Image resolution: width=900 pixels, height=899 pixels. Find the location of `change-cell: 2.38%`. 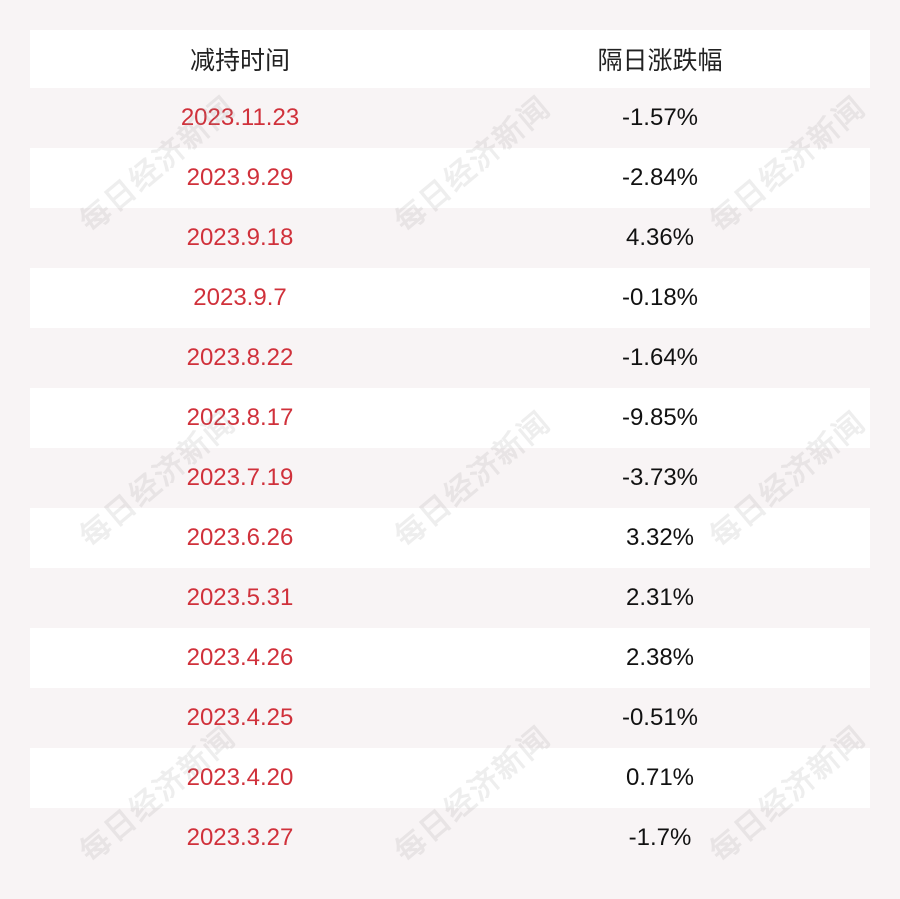

change-cell: 2.38% is located at coordinates (660, 657).